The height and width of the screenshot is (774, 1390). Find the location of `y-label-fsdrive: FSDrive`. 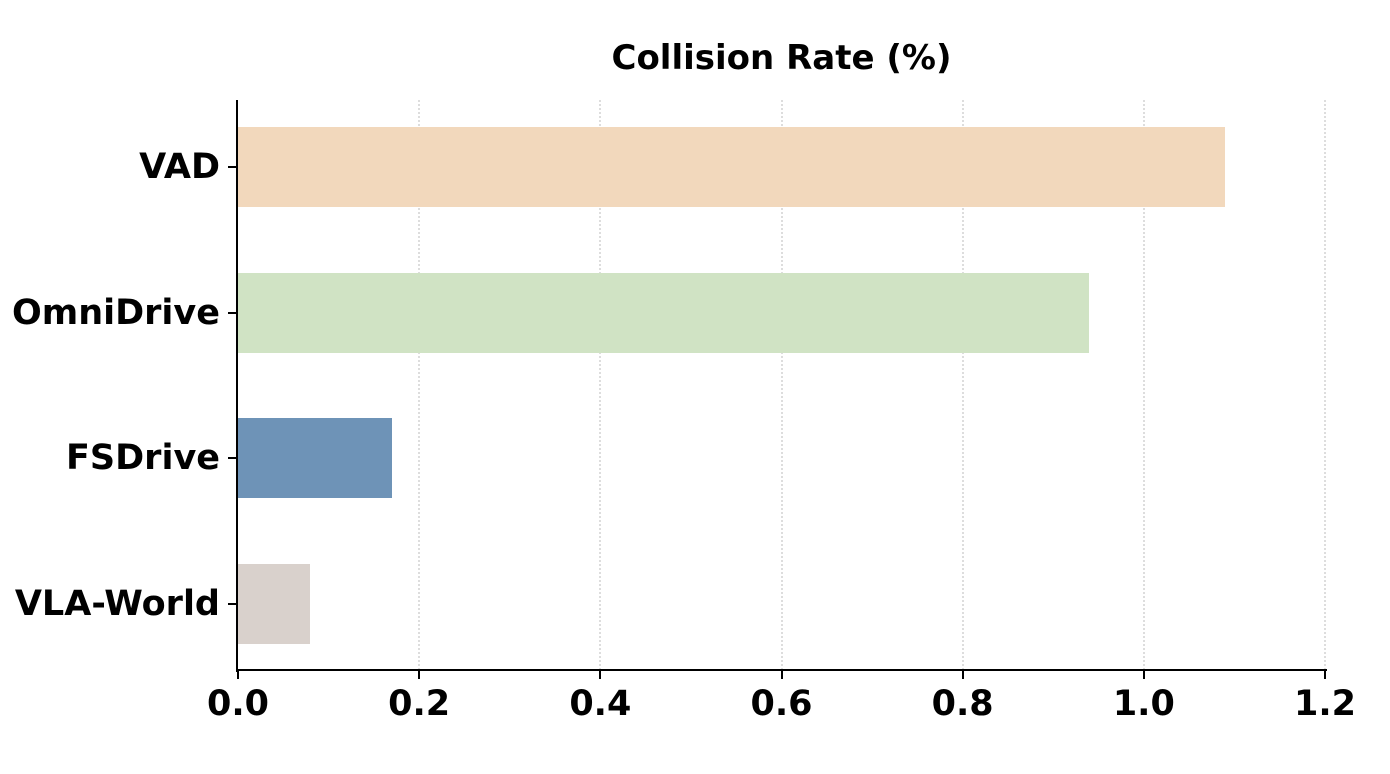

y-label-fsdrive: FSDrive is located at coordinates (143, 458).